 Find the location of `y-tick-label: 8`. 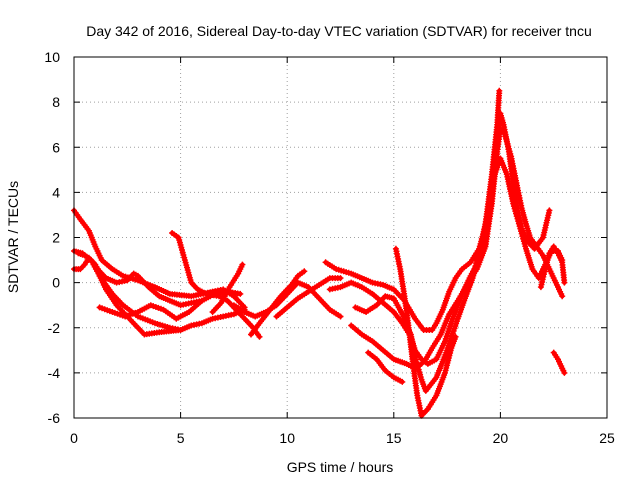

y-tick-label: 8 is located at coordinates (56, 102).